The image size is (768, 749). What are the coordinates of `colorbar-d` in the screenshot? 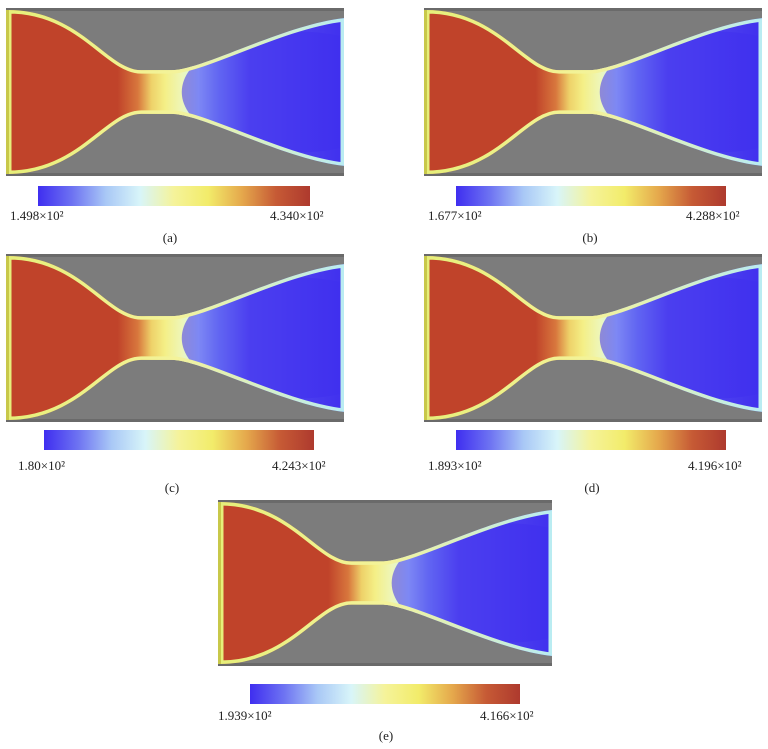 It's located at (591, 440).